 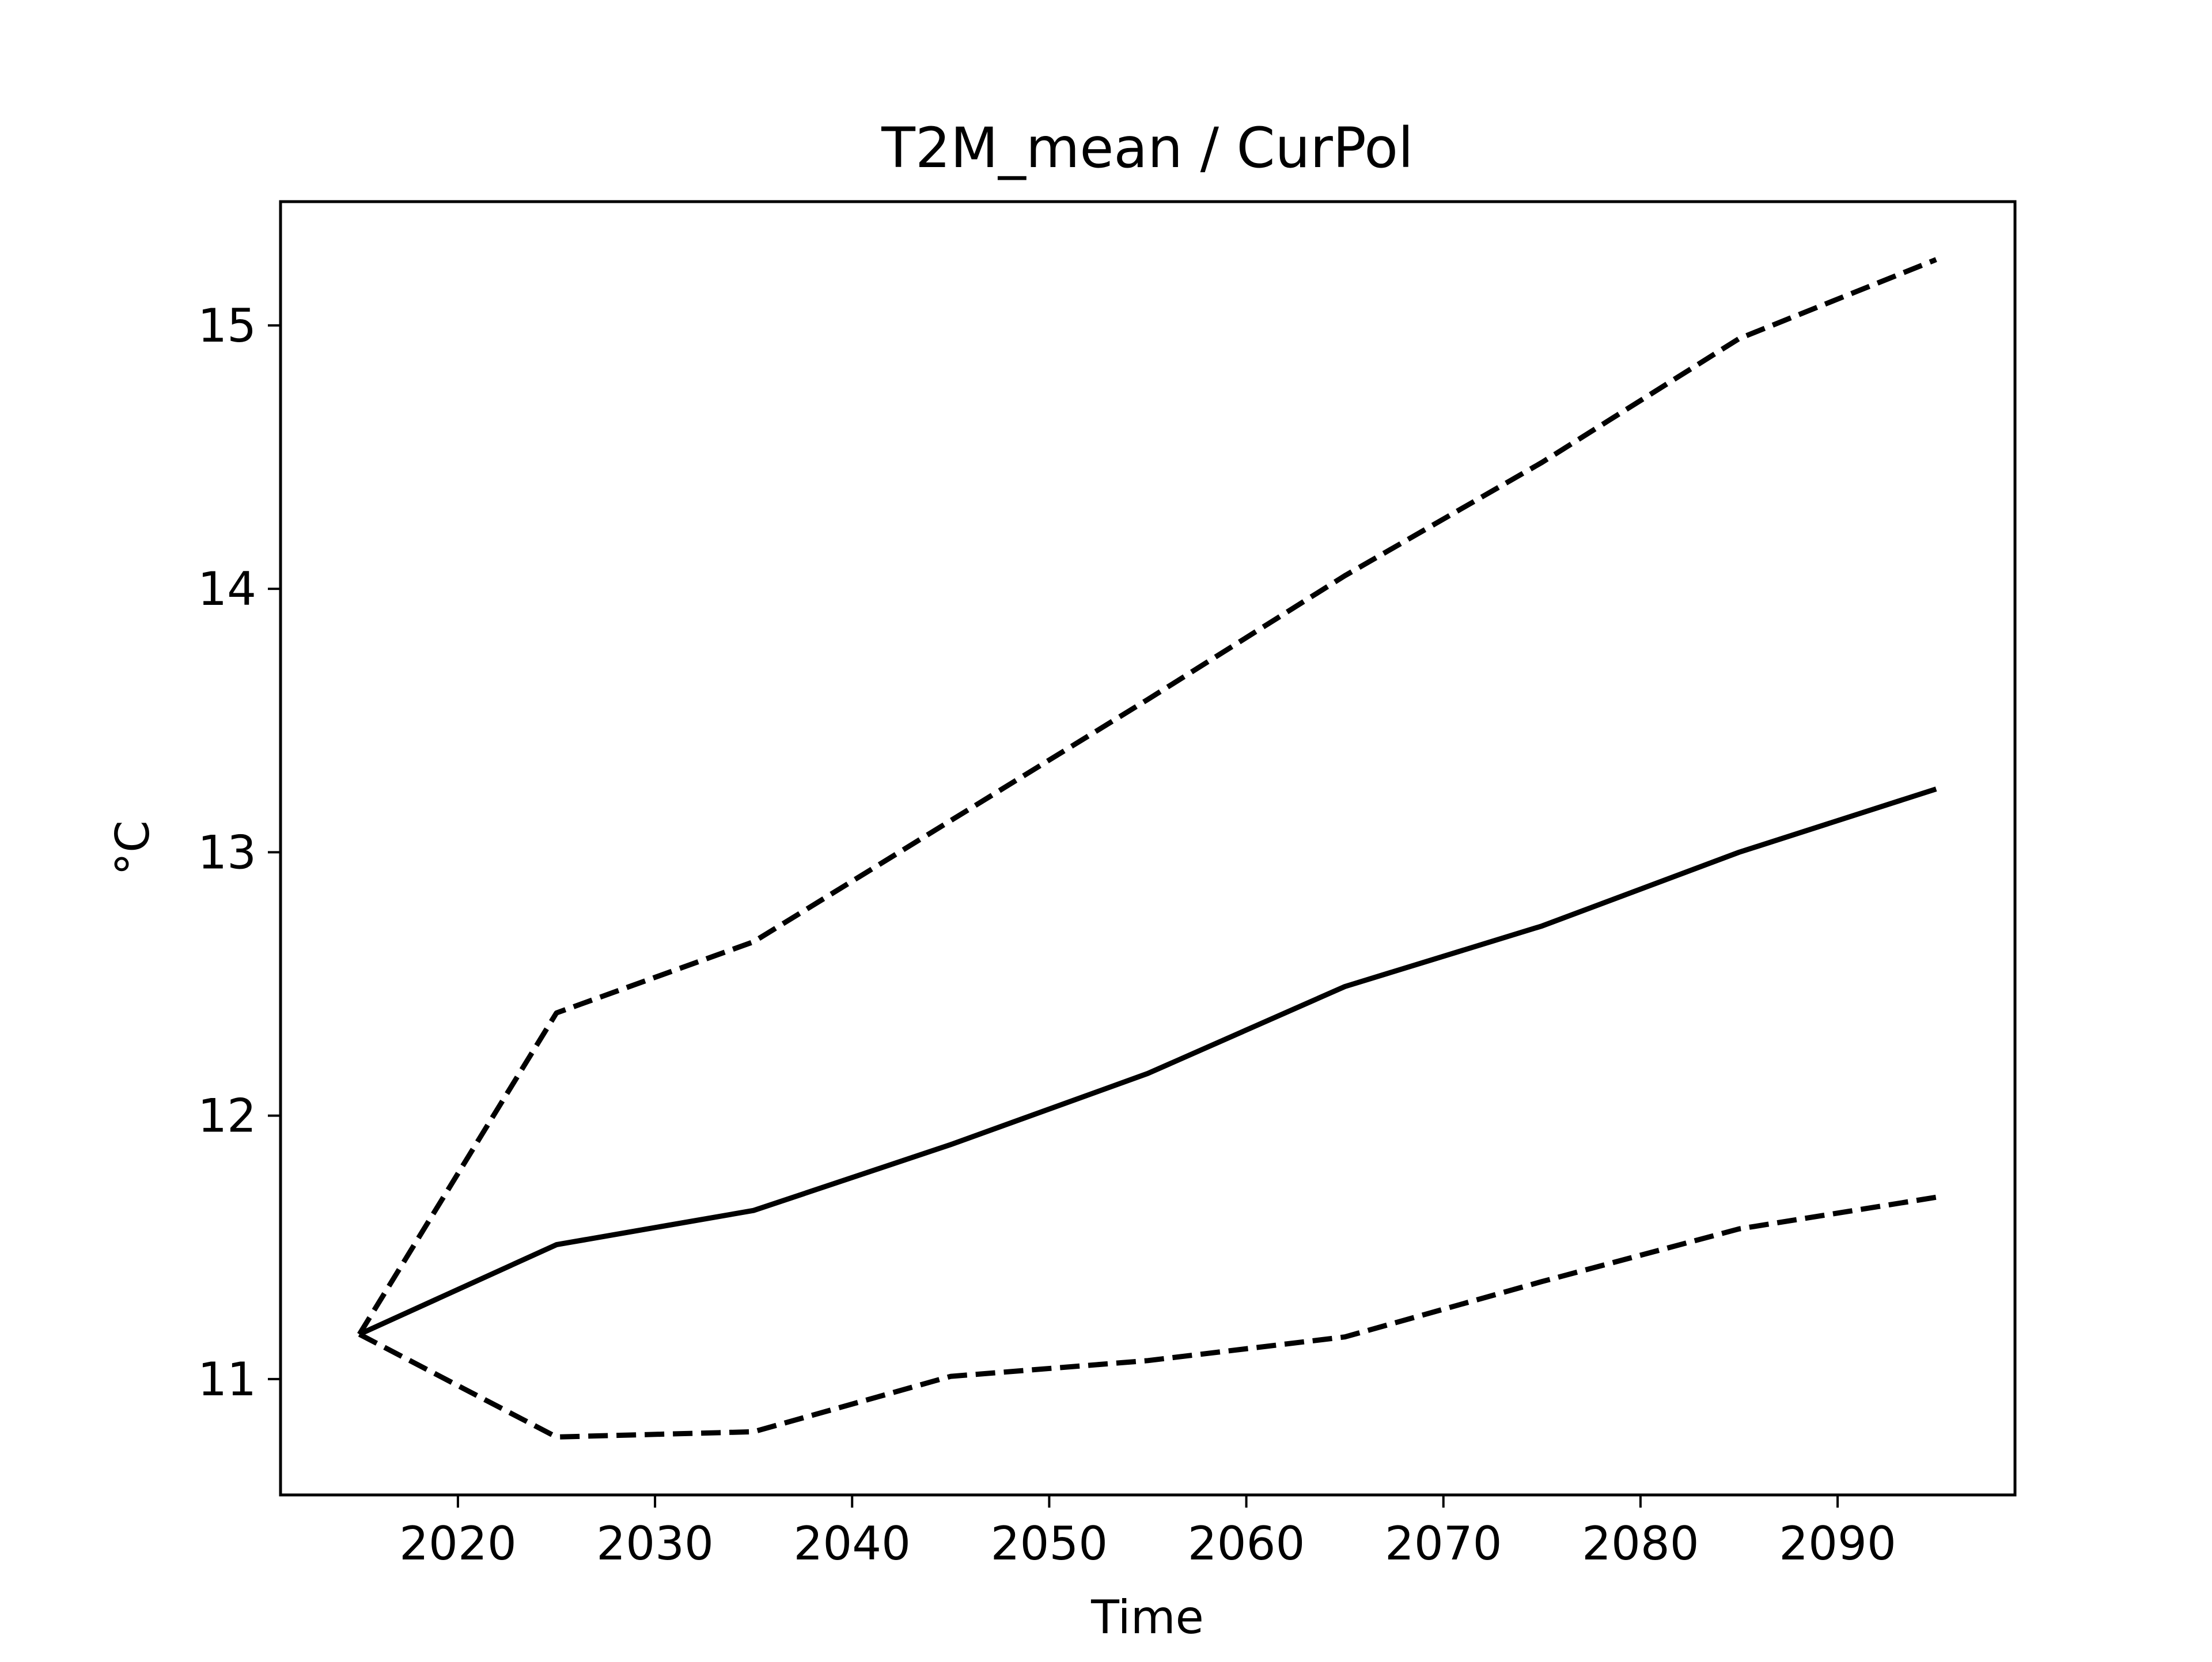 I want to click on y-tick-label: 14, so click(x=227, y=589).